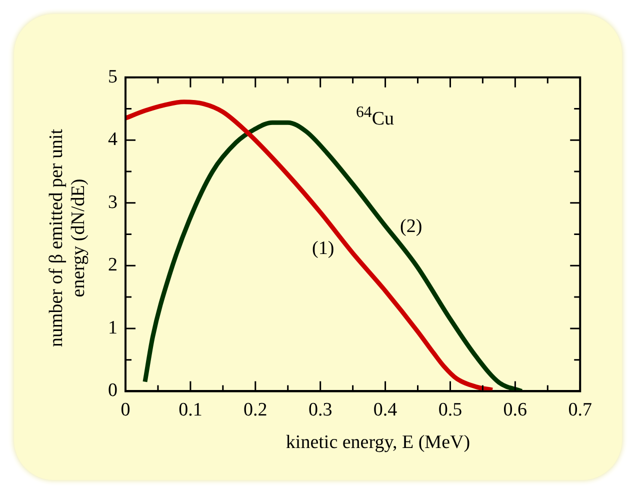 This screenshot has height=497, width=638. What do you see at coordinates (113, 202) in the screenshot?
I see `y-tick-label: 3` at bounding box center [113, 202].